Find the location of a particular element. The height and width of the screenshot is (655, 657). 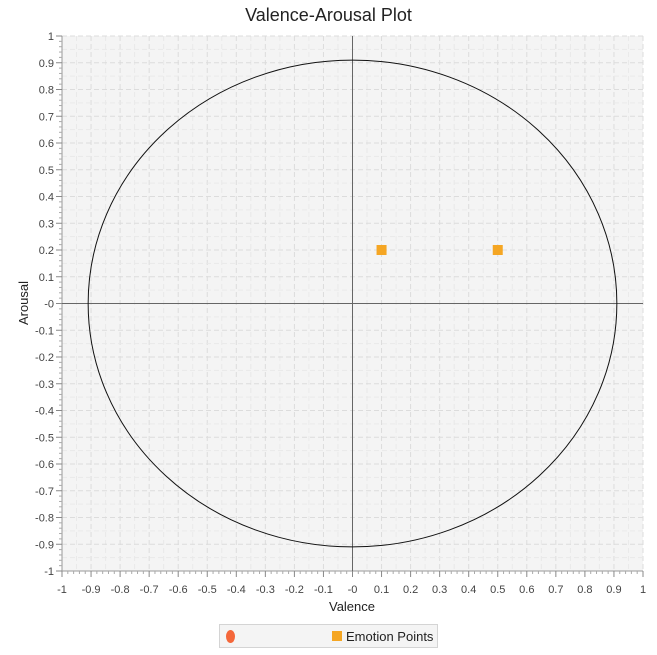

x-tick-label: 0.5 is located at coordinates (497, 590).